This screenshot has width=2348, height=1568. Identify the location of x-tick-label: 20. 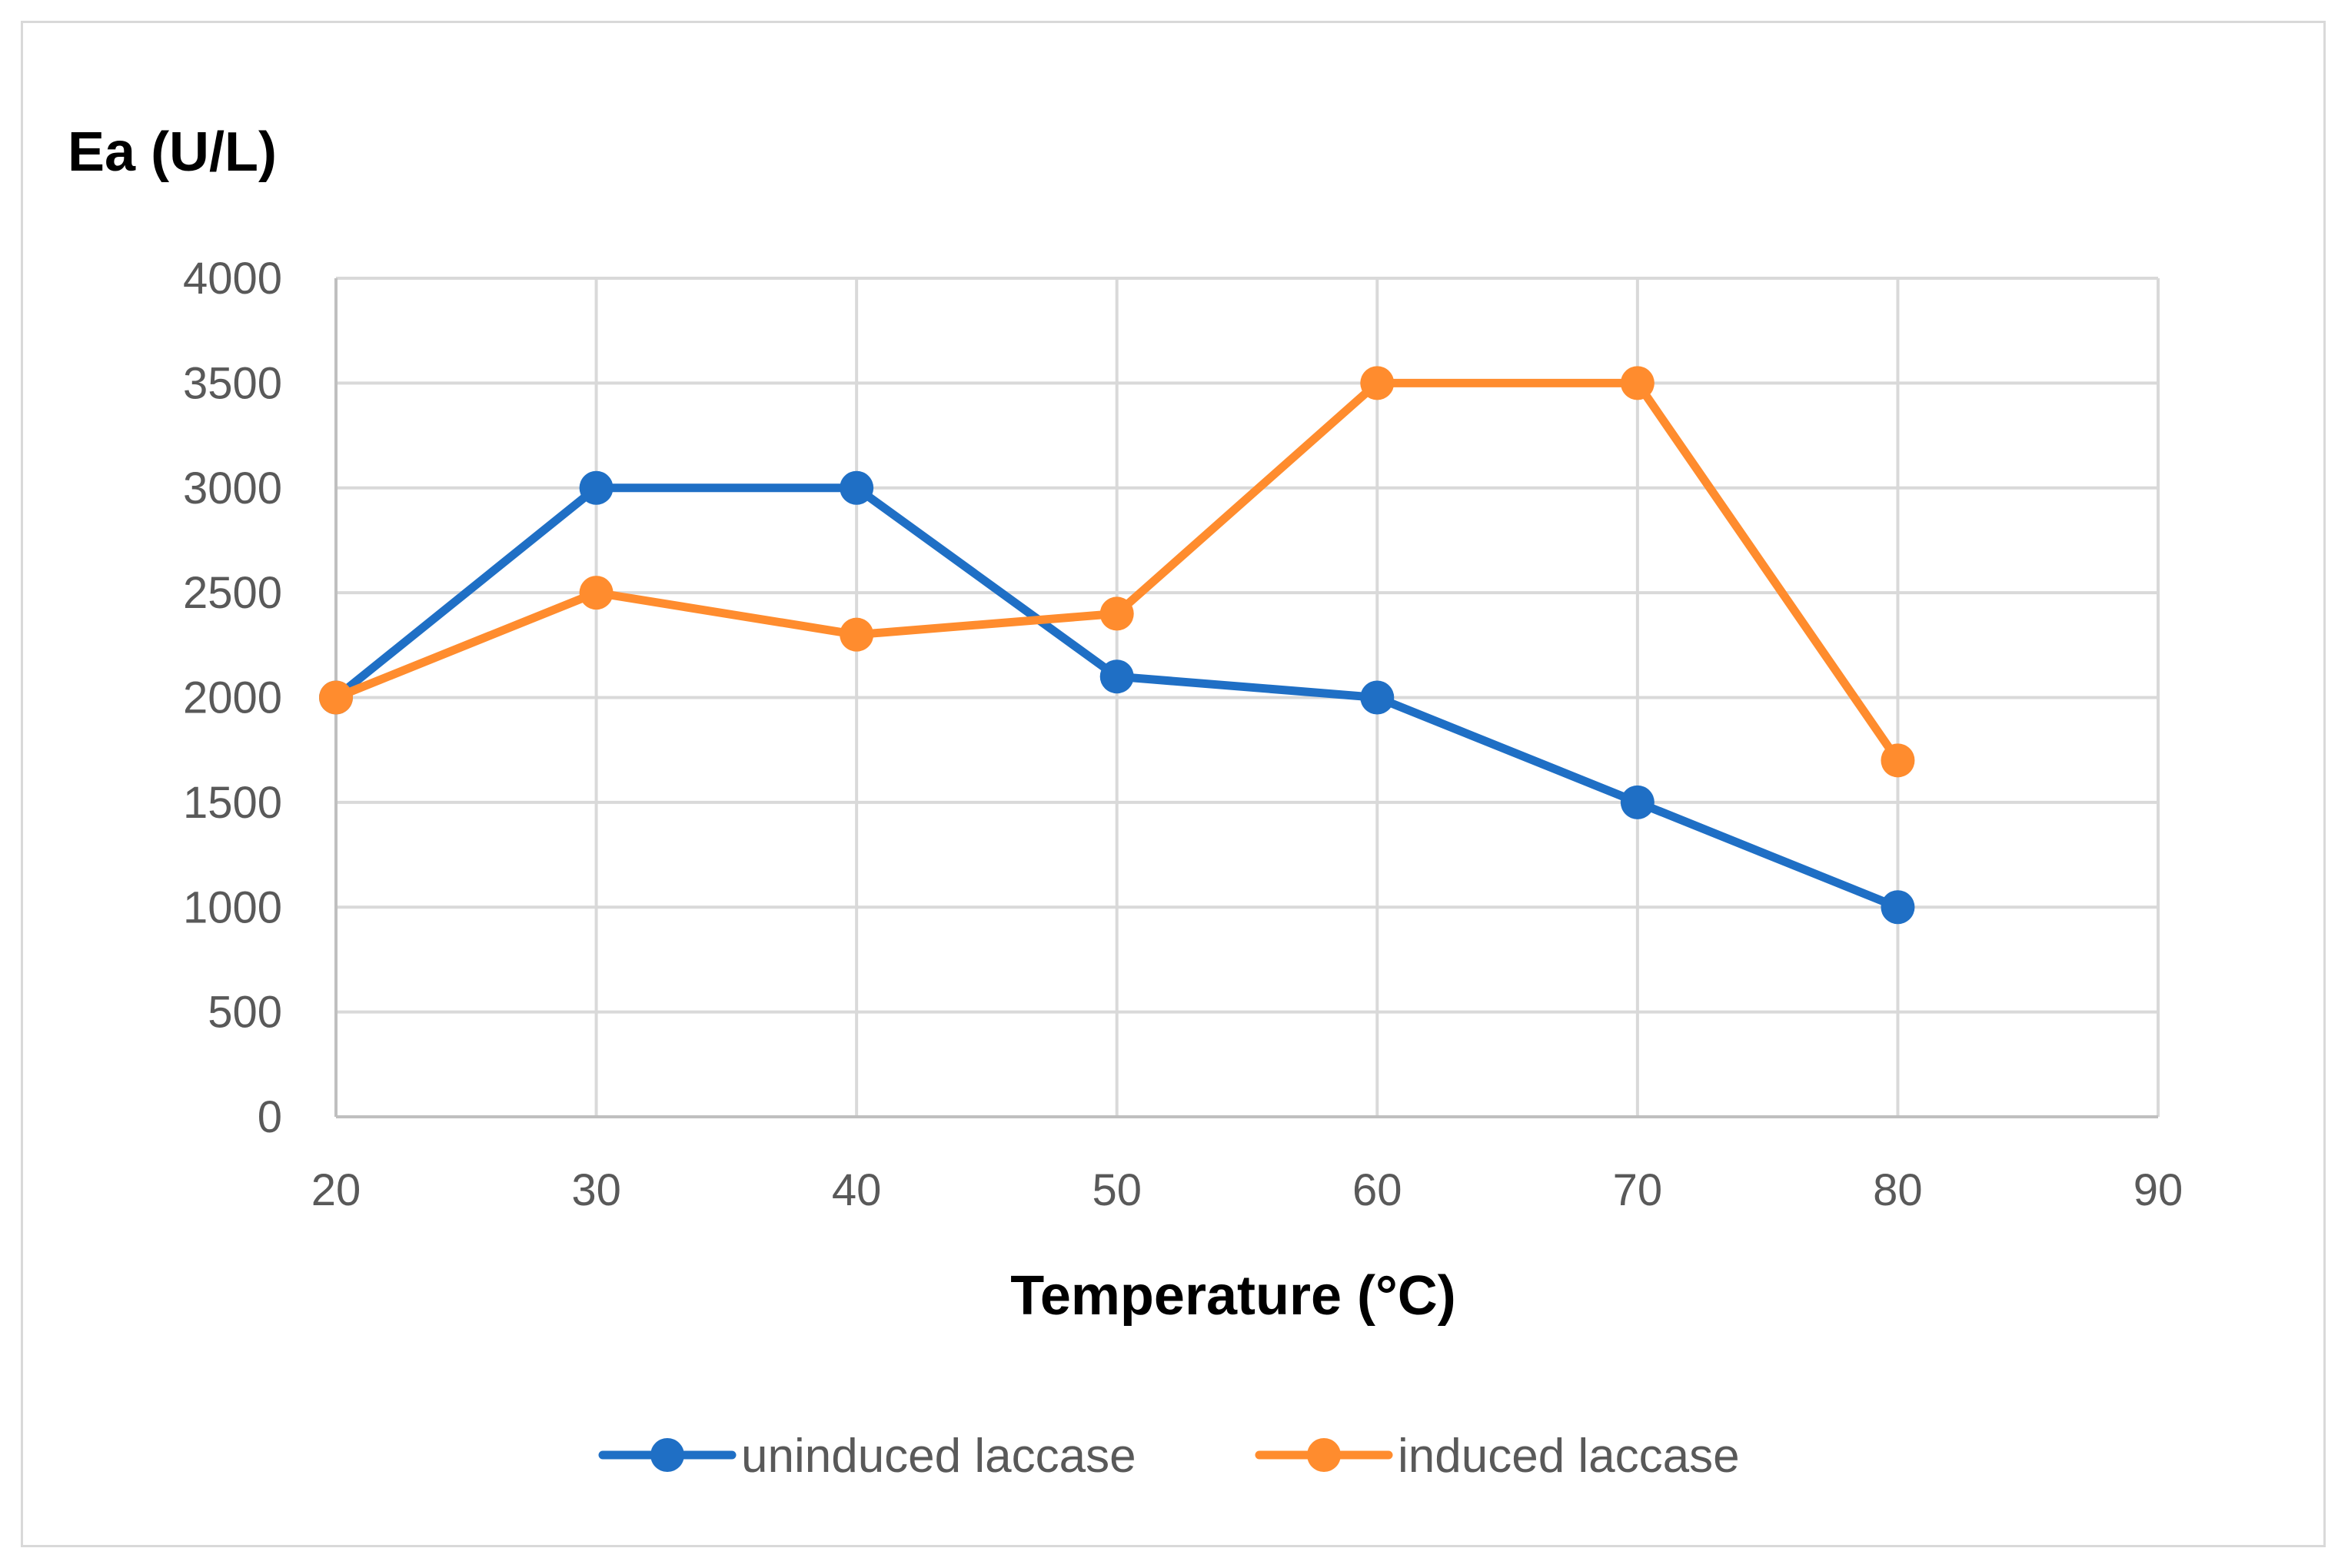
(336, 1190).